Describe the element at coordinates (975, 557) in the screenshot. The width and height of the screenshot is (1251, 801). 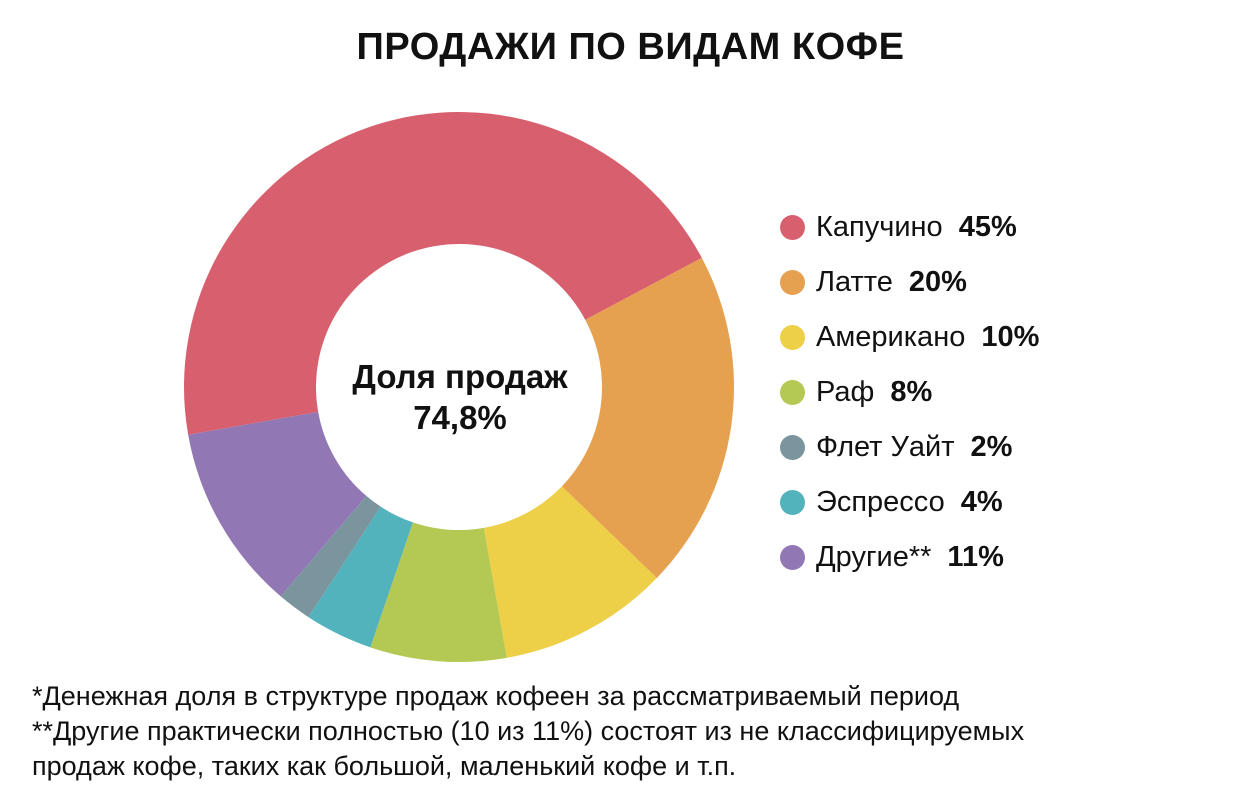
I see `legend-value: 11%` at that location.